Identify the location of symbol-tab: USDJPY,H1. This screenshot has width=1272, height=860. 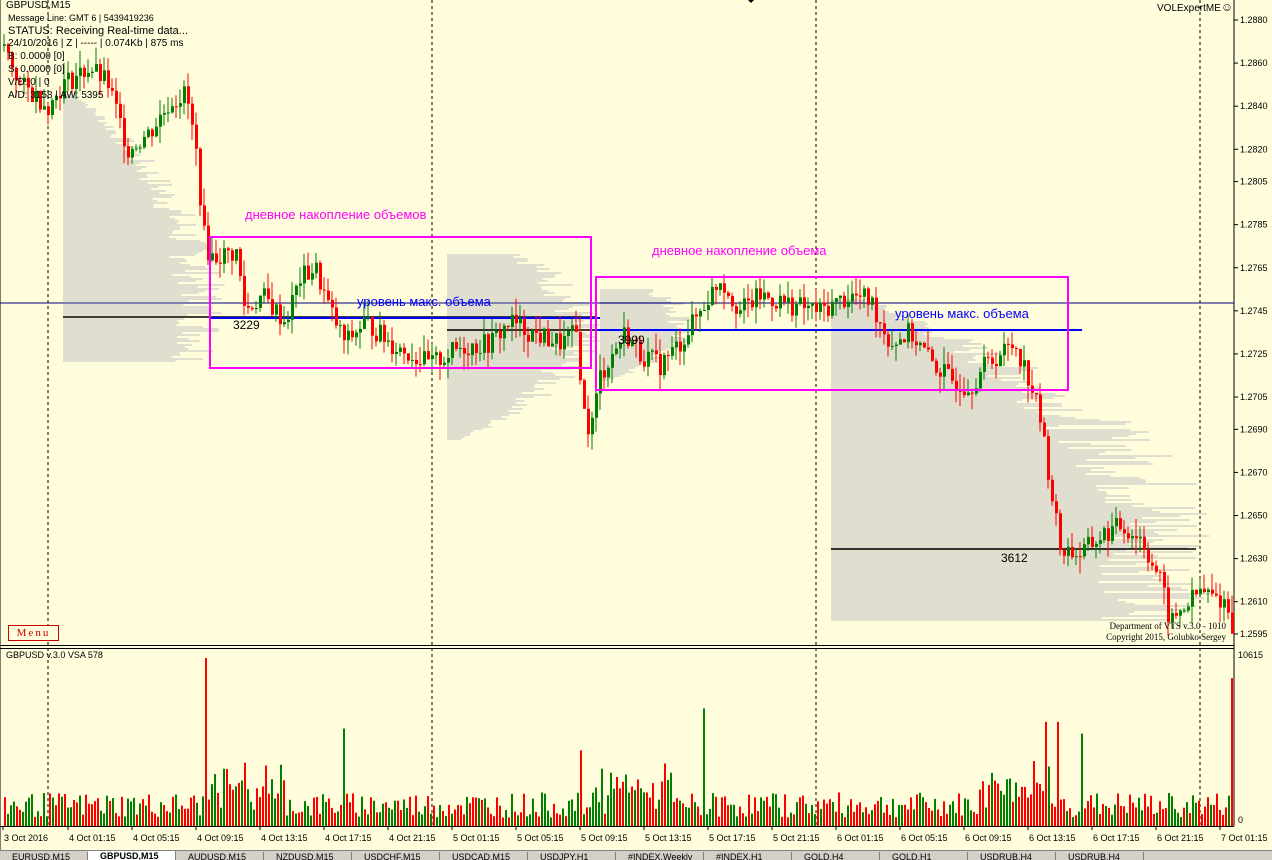
(572, 856).